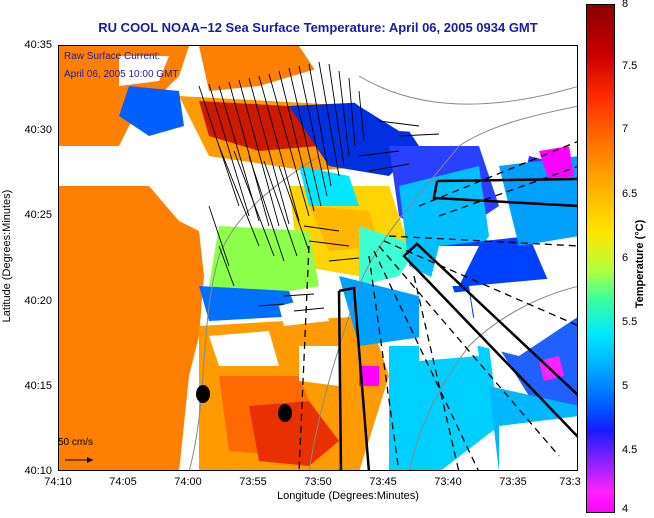  What do you see at coordinates (38, 130) in the screenshot?
I see `y-tick-label: 40:30` at bounding box center [38, 130].